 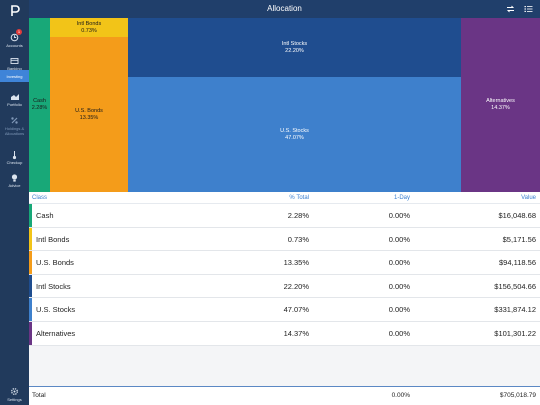 What do you see at coordinates (56, 310) in the screenshot?
I see `cell-class: U.S. Stocks` at bounding box center [56, 310].